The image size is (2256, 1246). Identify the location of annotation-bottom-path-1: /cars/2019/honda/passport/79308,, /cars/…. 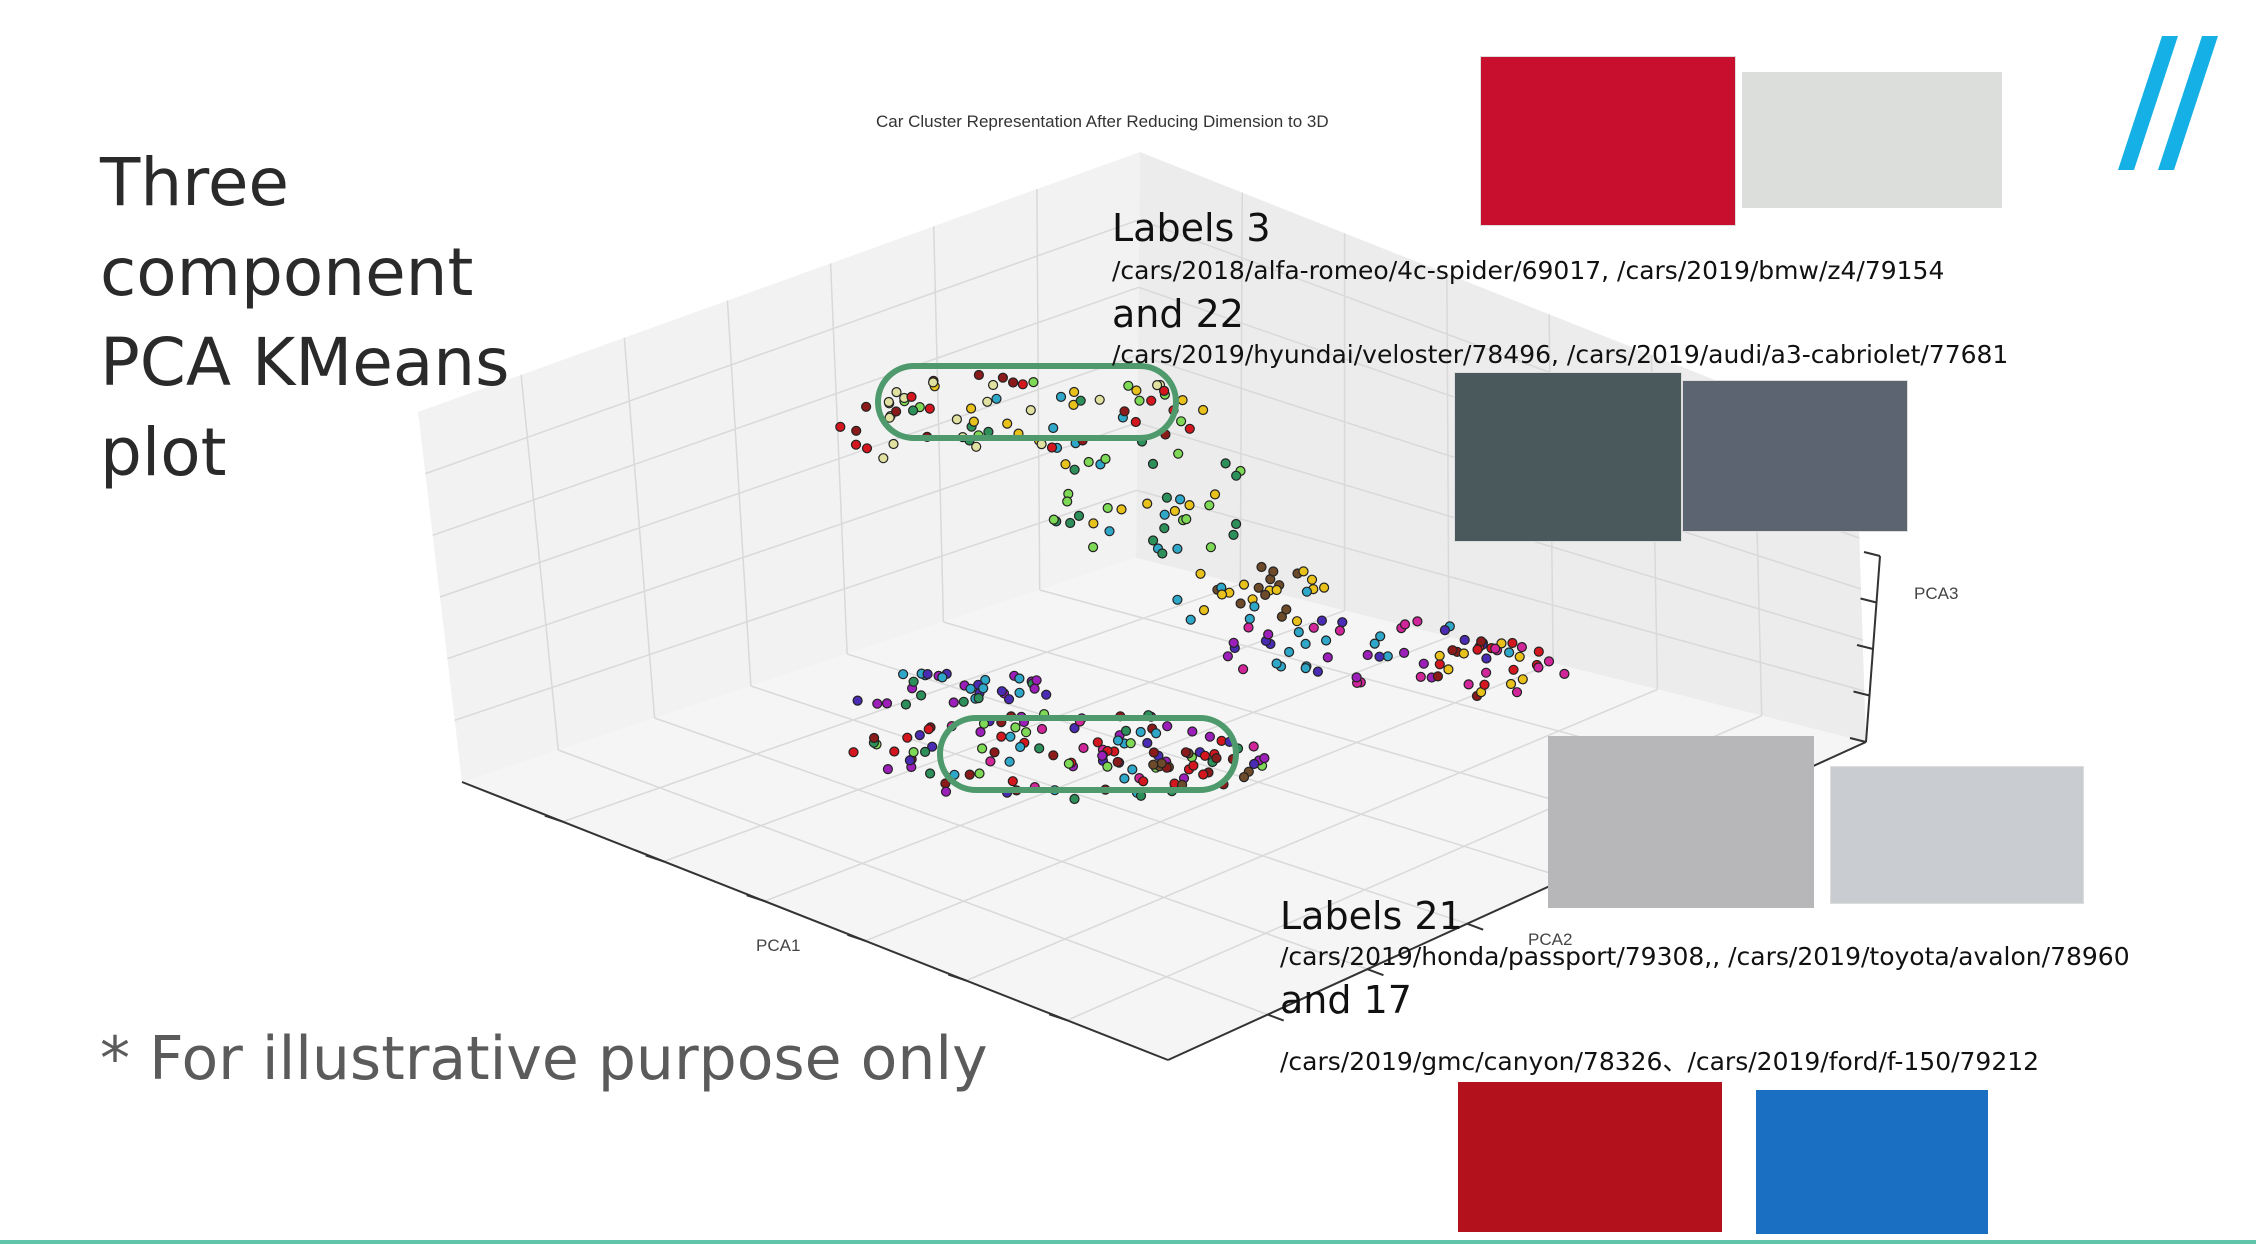
(1705, 956).